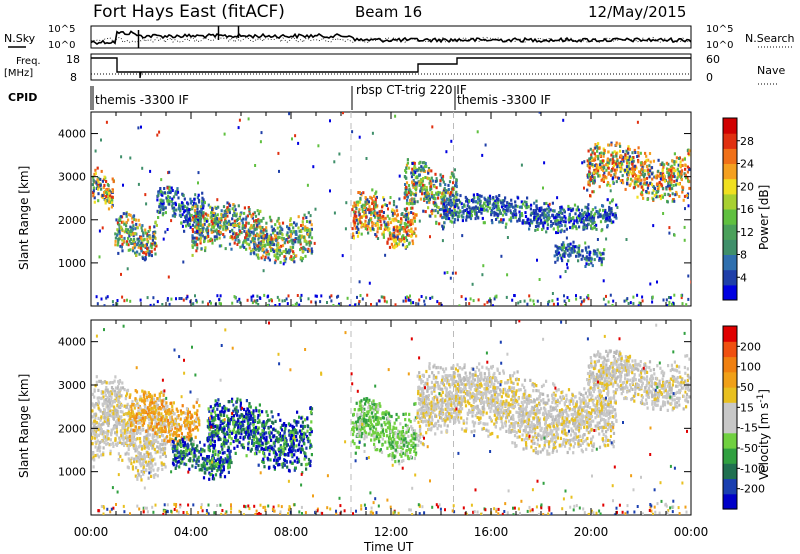 This screenshot has width=800, height=554. Describe the element at coordinates (491, 532) in the screenshot. I see `x-tick-label: 16:00` at that location.